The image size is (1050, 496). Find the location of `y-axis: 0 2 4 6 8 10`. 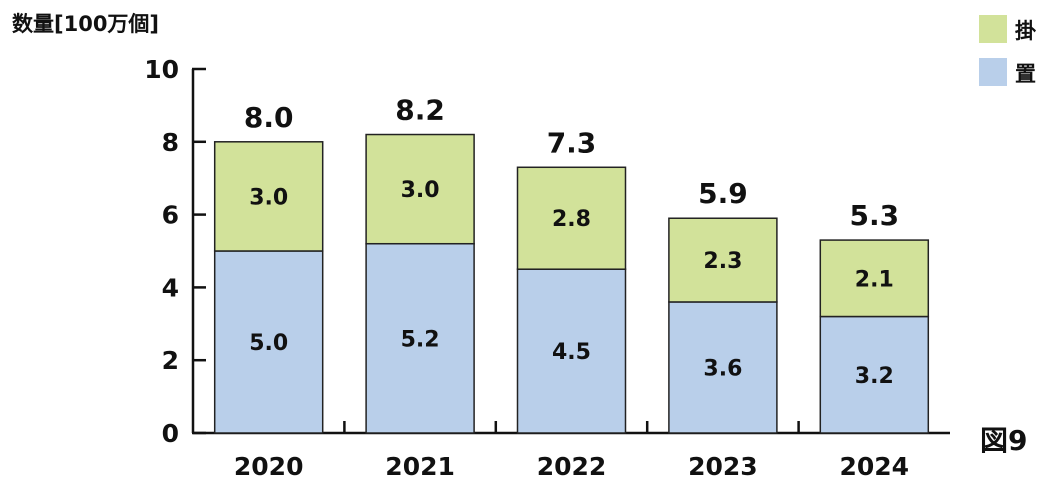

y-axis: 0 2 4 6 8 10 is located at coordinates (175, 251).